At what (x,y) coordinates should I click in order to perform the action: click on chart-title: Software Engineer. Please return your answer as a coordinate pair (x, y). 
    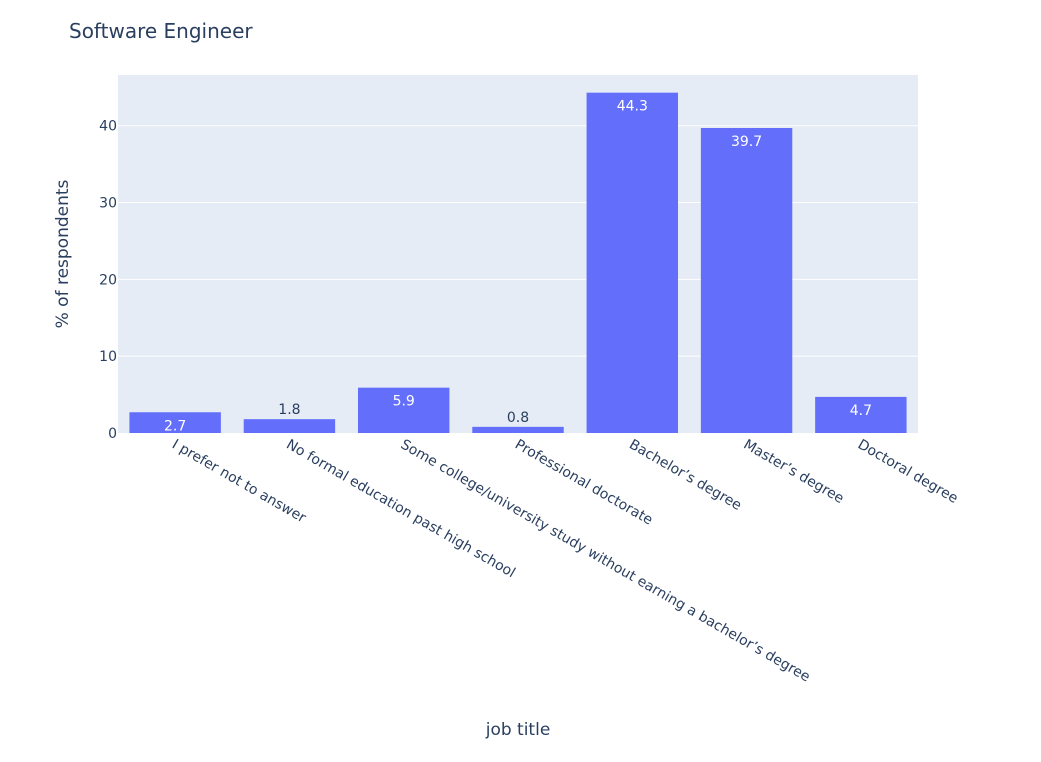
    Looking at the image, I should click on (161, 31).